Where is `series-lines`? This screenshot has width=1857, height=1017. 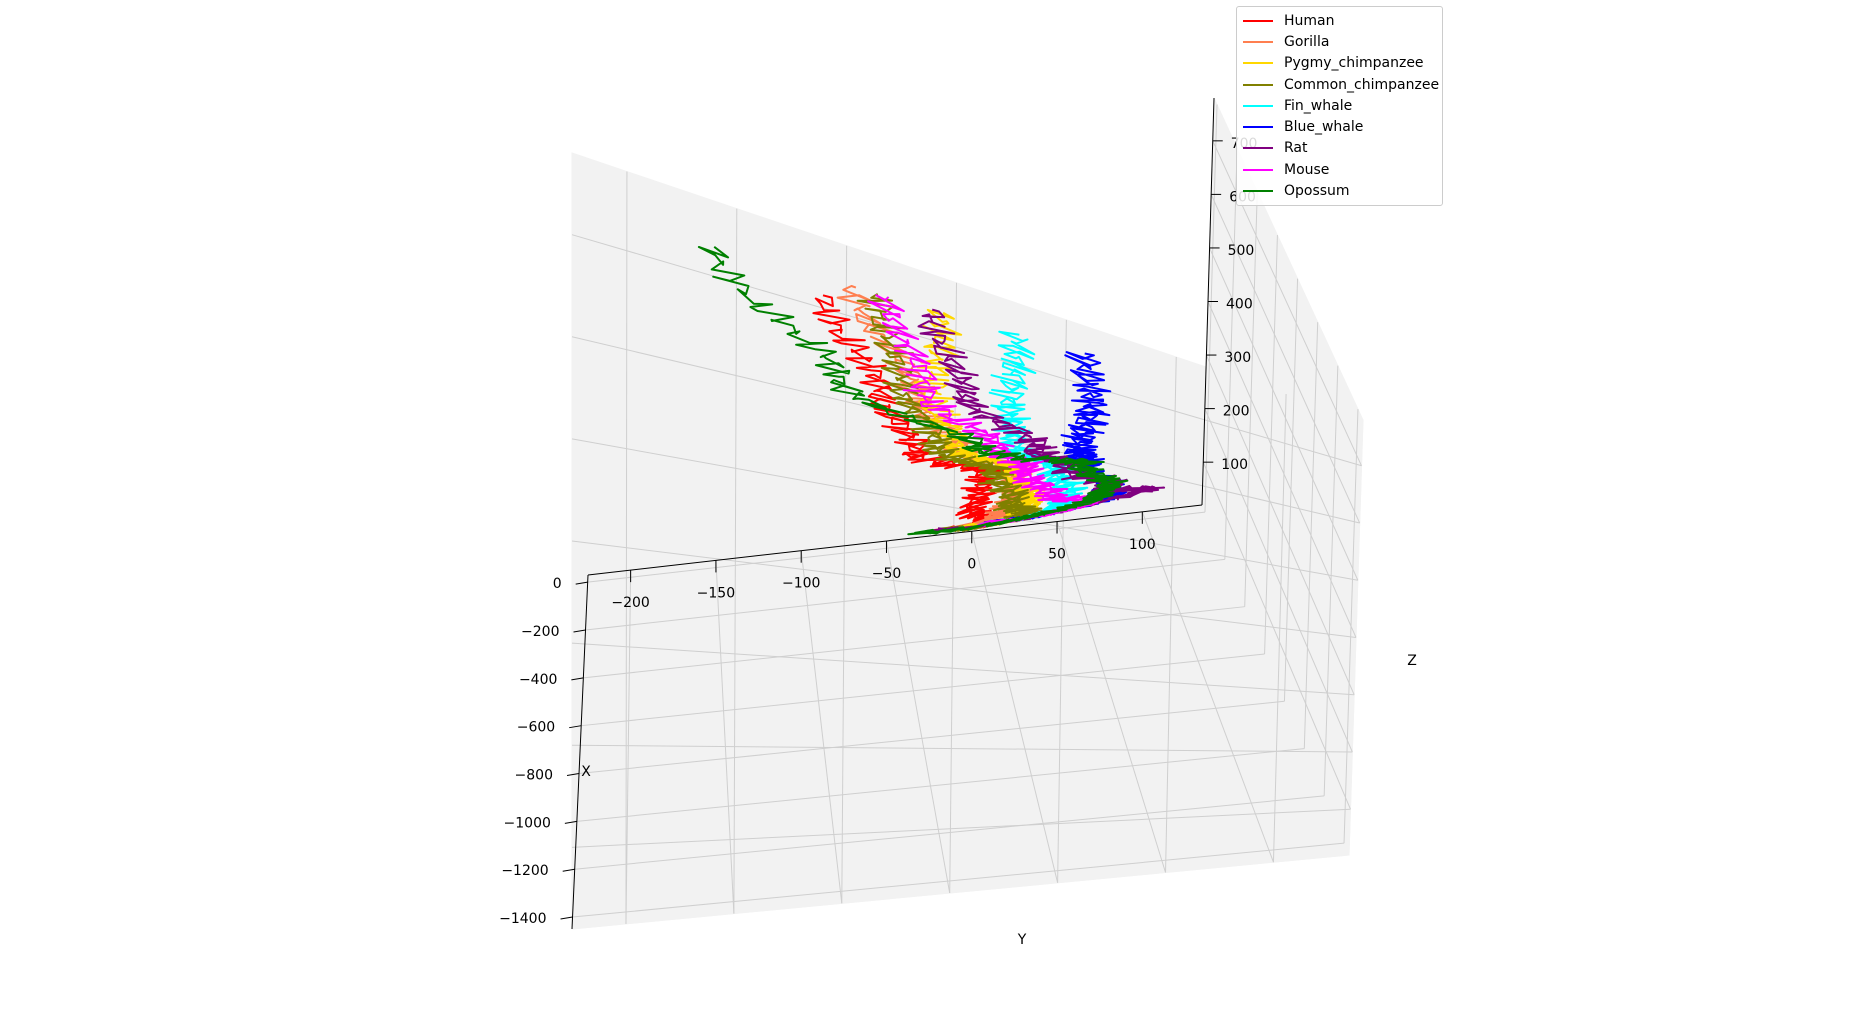
series-lines is located at coordinates (931, 391).